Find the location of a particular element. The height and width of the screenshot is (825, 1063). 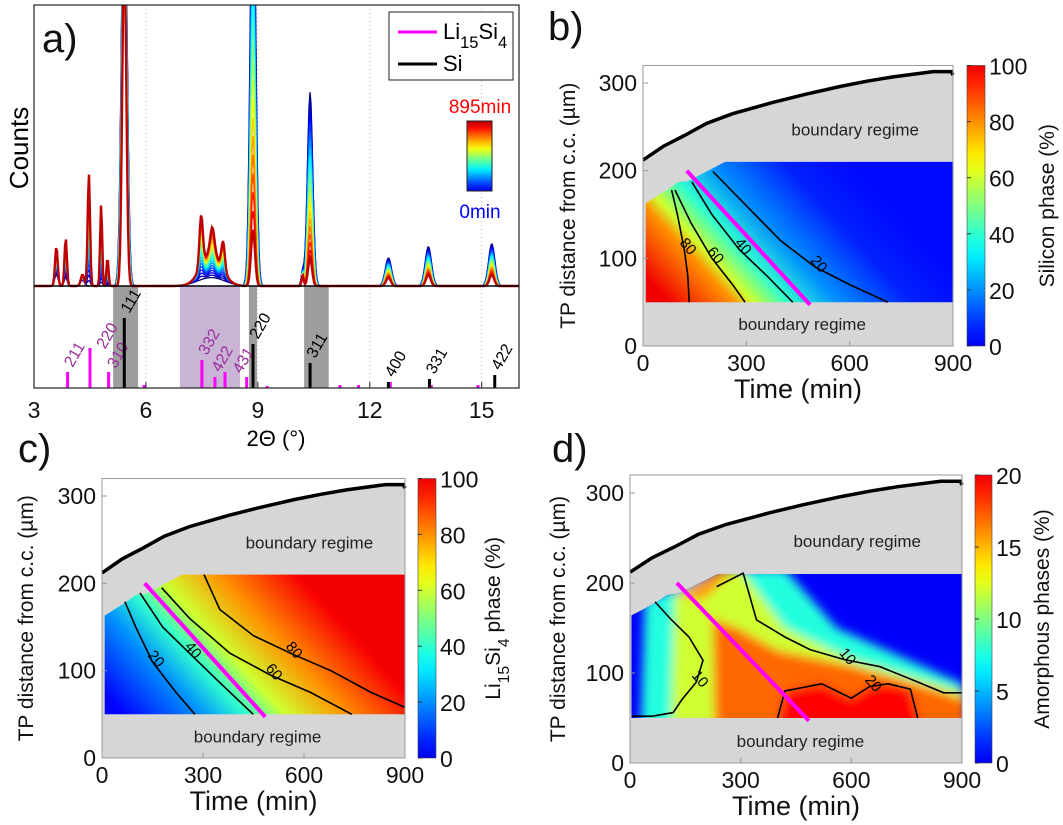

x-tick-label: 9 is located at coordinates (257, 410).